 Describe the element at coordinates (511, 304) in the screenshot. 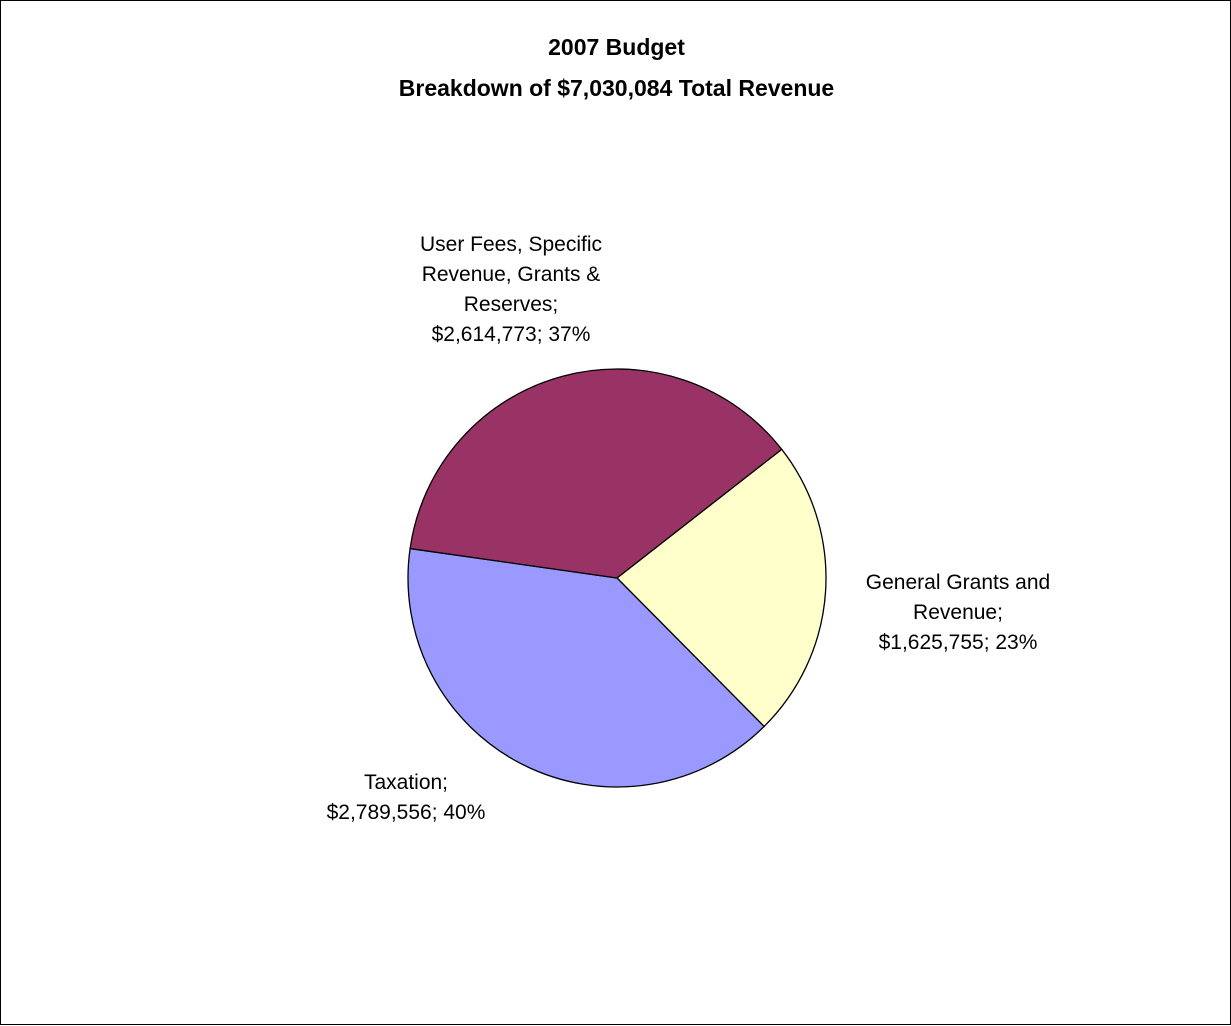

I see `slice-label-line: Reserves;` at that location.